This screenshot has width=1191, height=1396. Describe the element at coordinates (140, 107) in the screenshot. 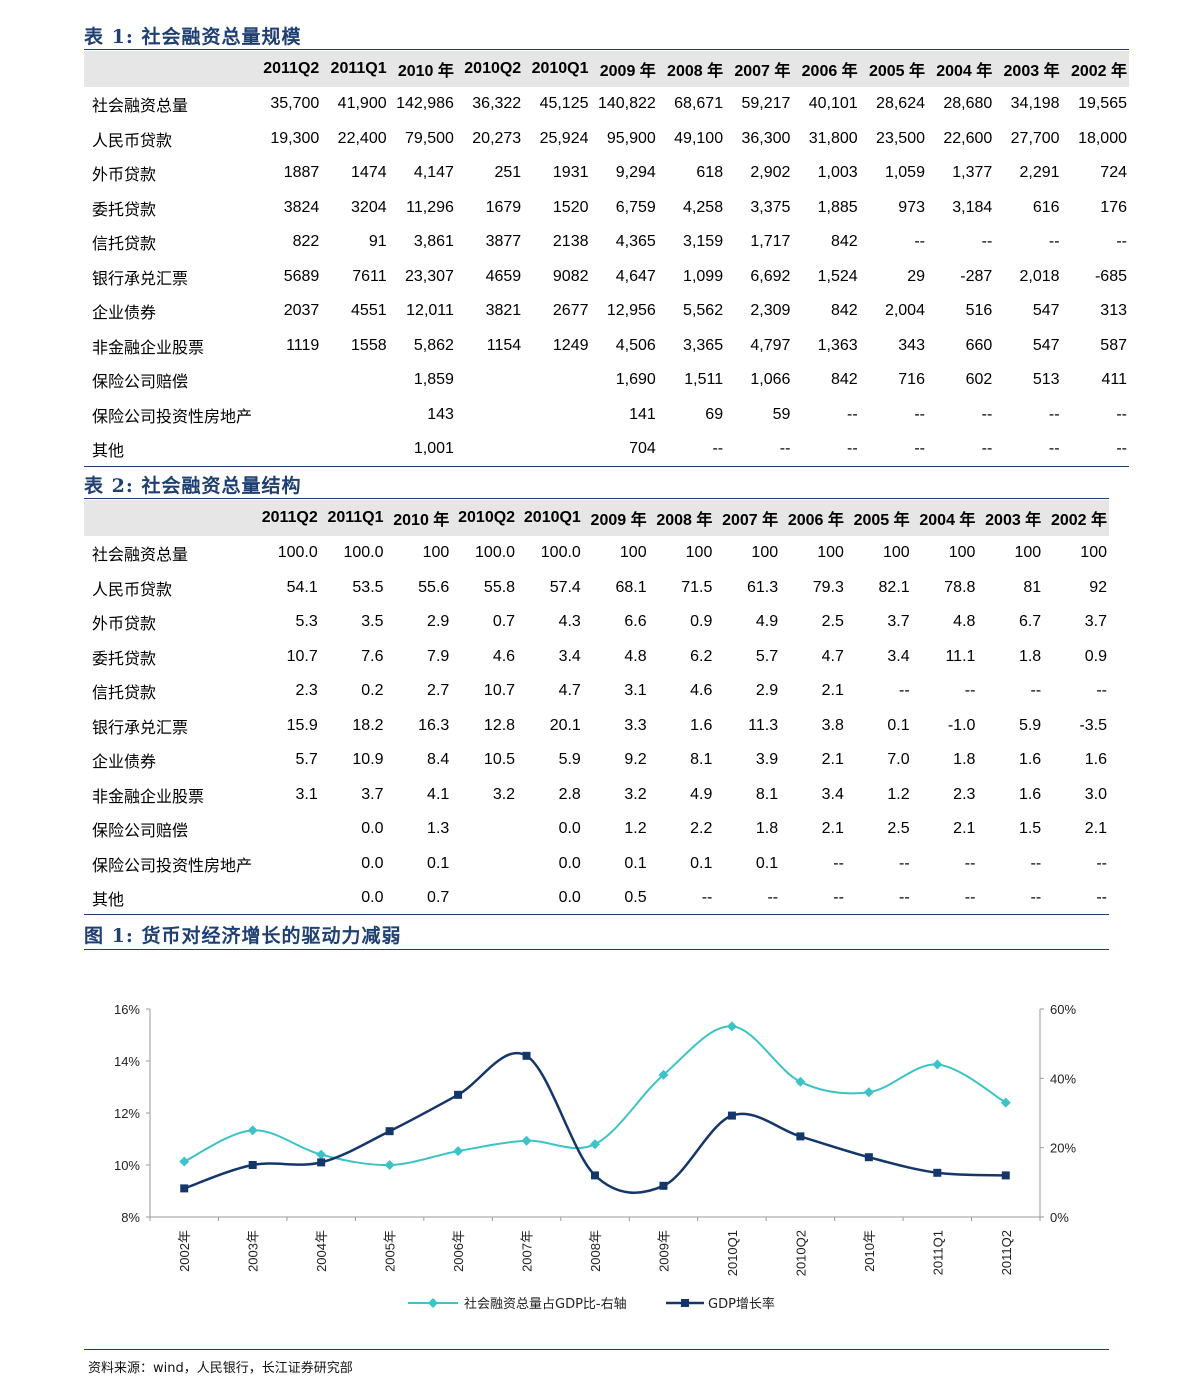

I see `row-label: 社会融资总量` at that location.